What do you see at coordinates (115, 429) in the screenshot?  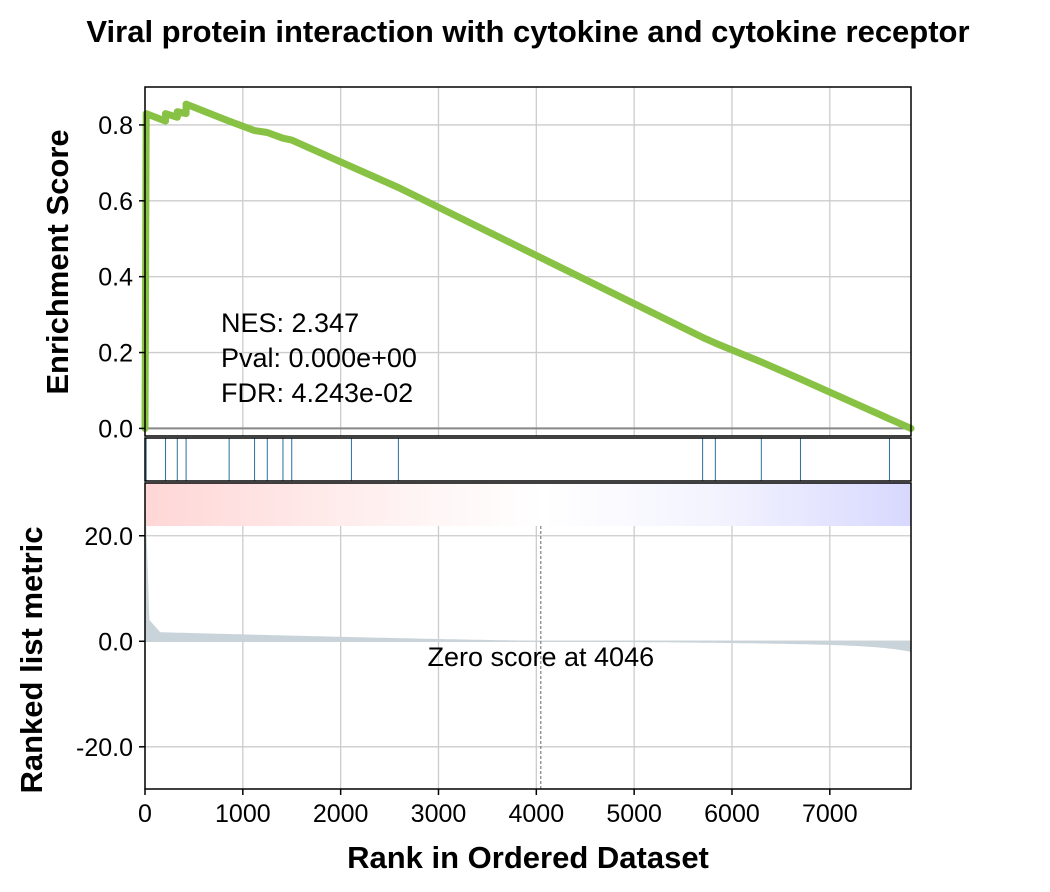 I see `es-ytick-label-0: 0.0` at bounding box center [115, 429].